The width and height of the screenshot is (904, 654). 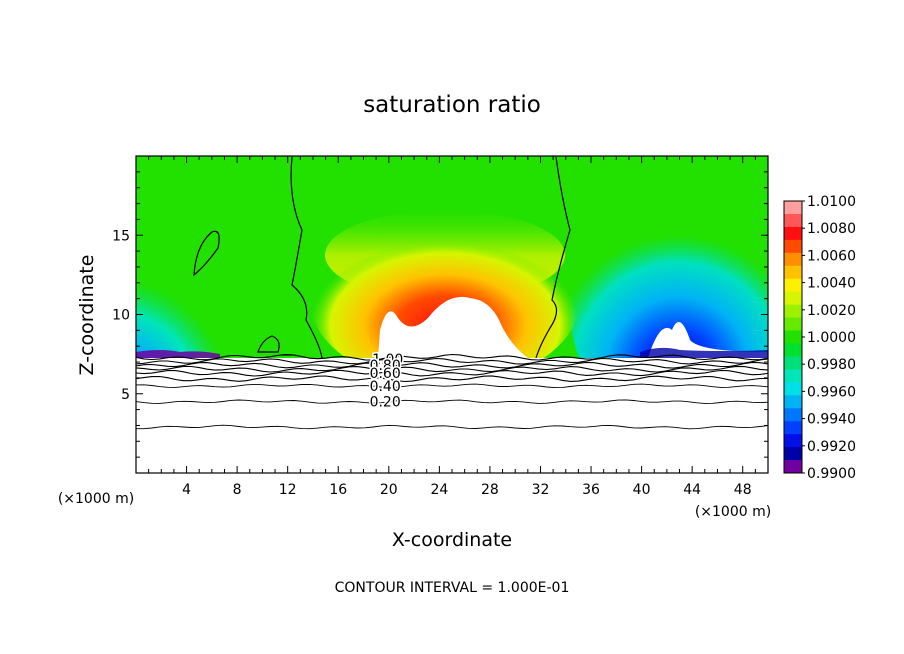 What do you see at coordinates (206, 253) in the screenshot?
I see `contour-loop-left-top` at bounding box center [206, 253].